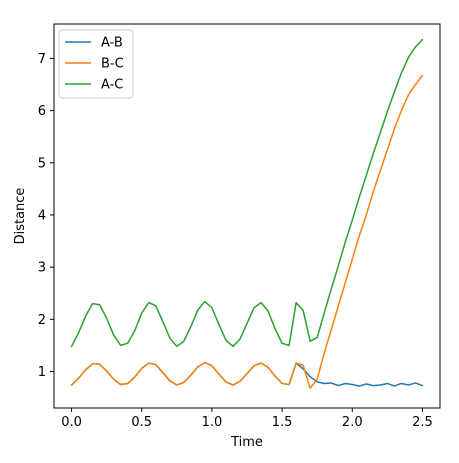  I want to click on x-tick-label: 0.0, so click(71, 422).